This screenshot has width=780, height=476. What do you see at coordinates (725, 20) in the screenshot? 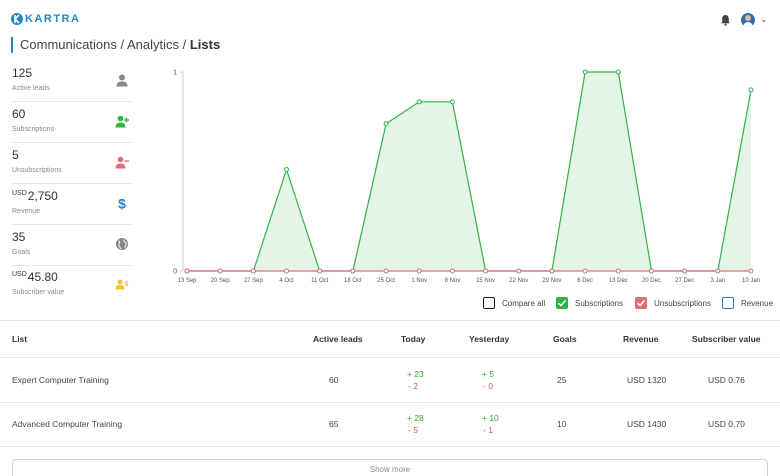
I see `notification-bell-icon` at bounding box center [725, 20].